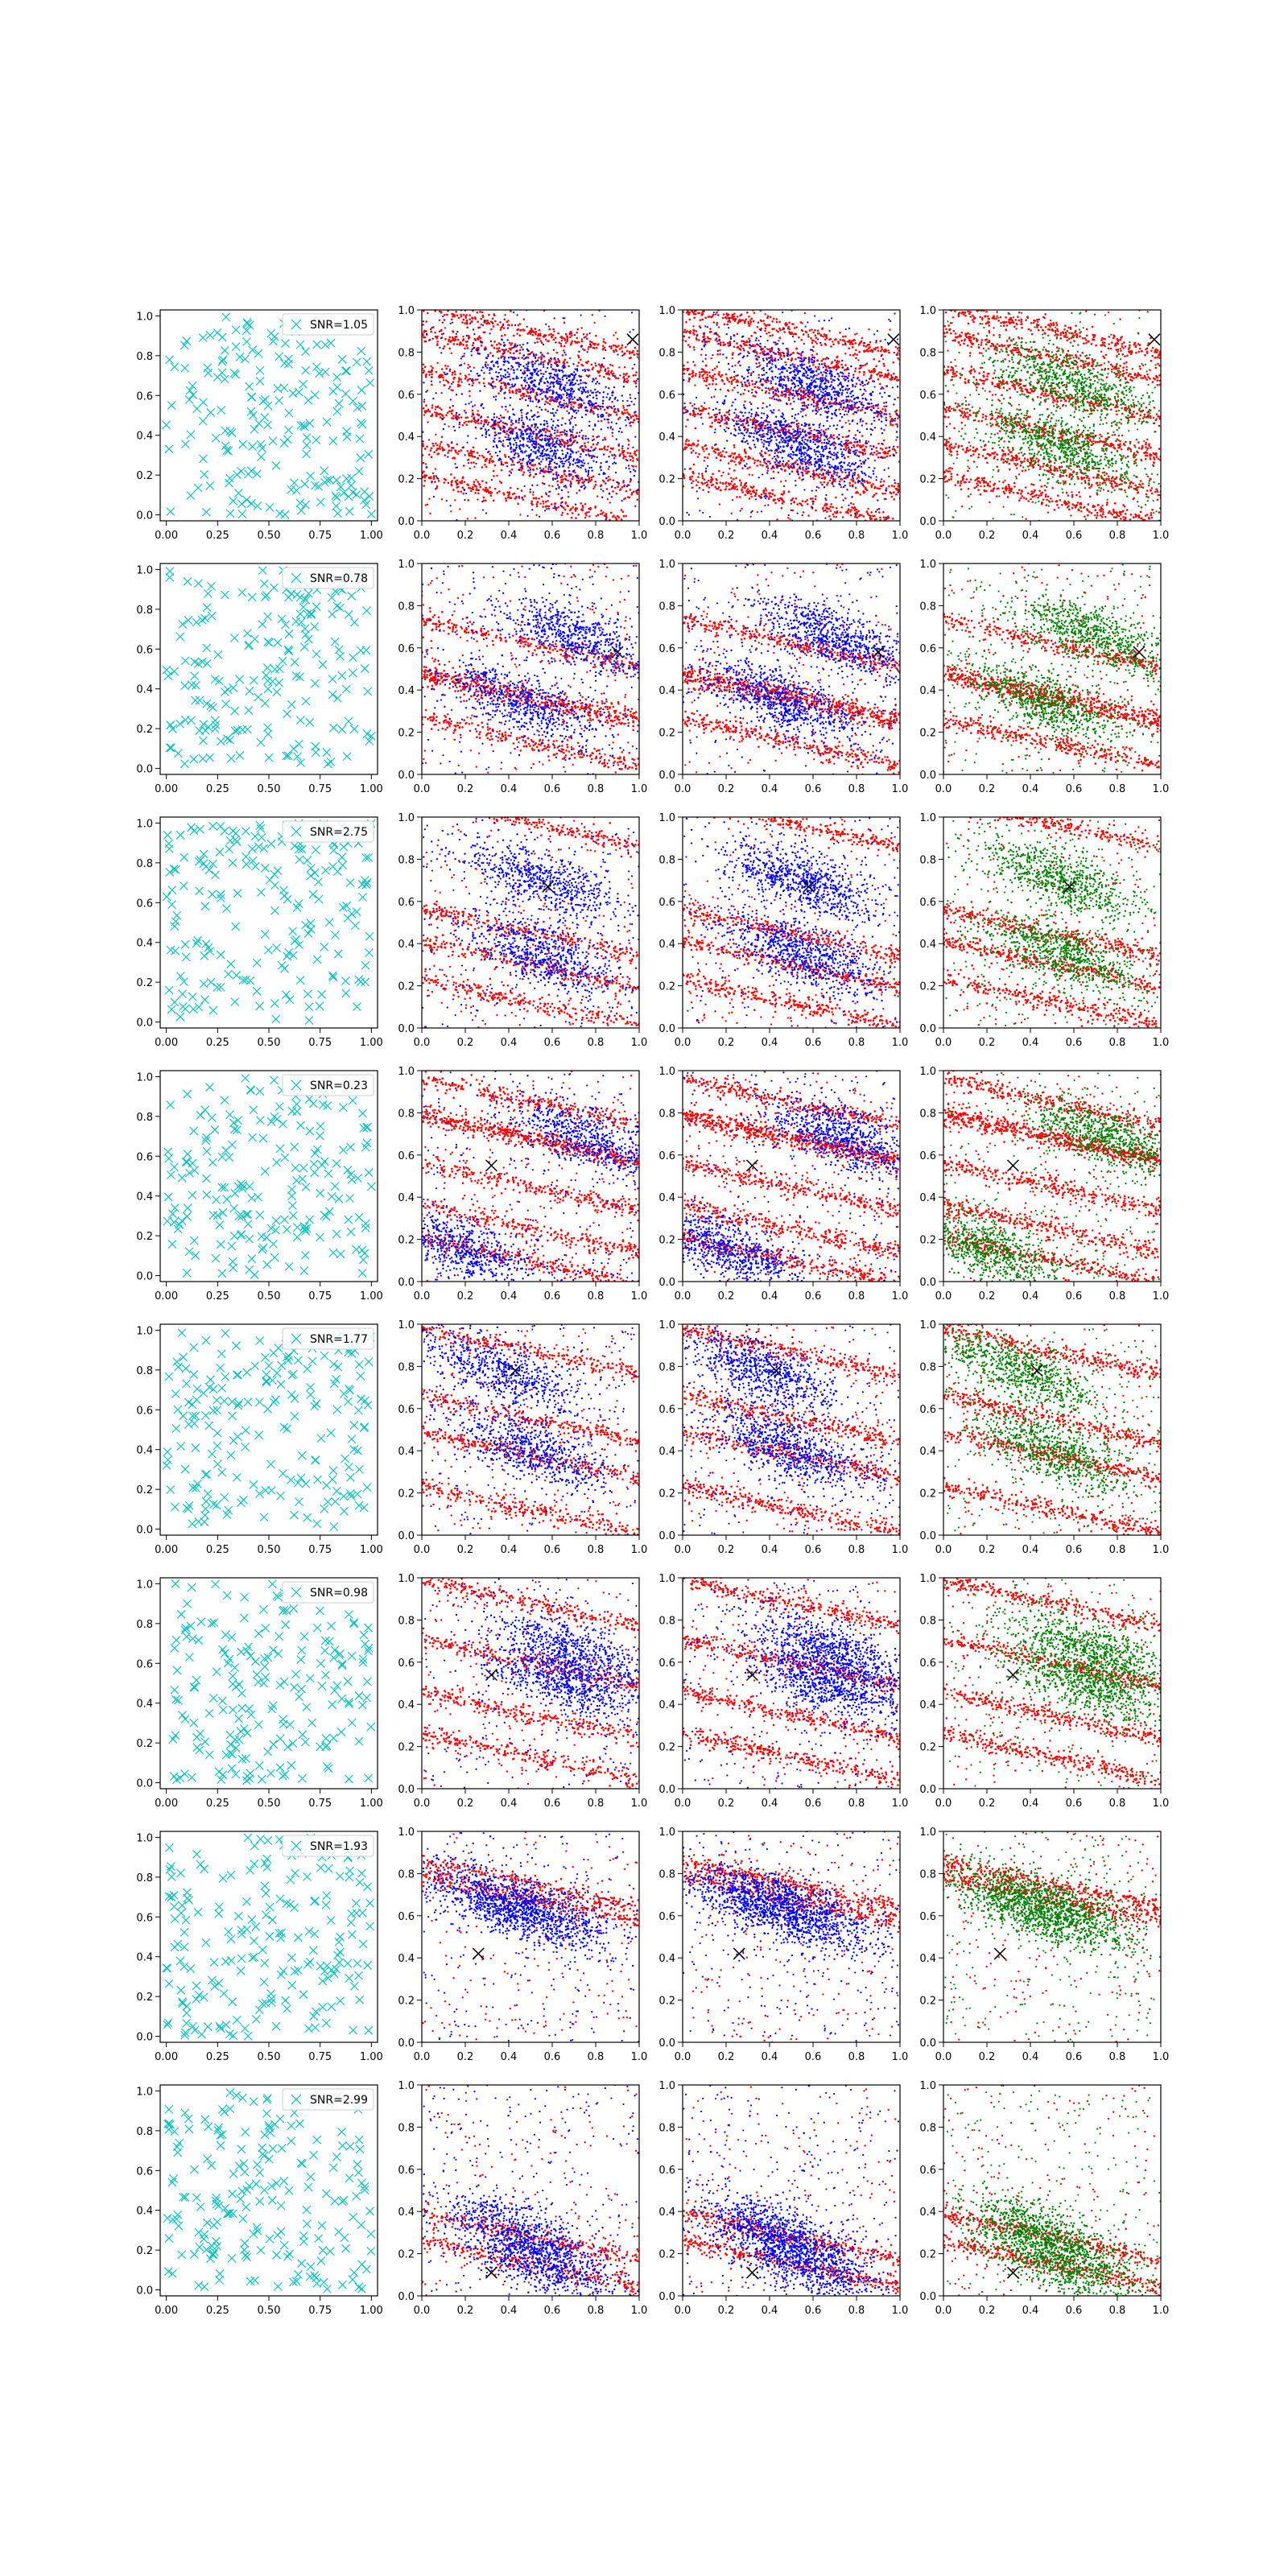 This screenshot has height=2576, width=1288. Describe the element at coordinates (666, 311) in the screenshot. I see `y-tick-label: 1.0` at that location.